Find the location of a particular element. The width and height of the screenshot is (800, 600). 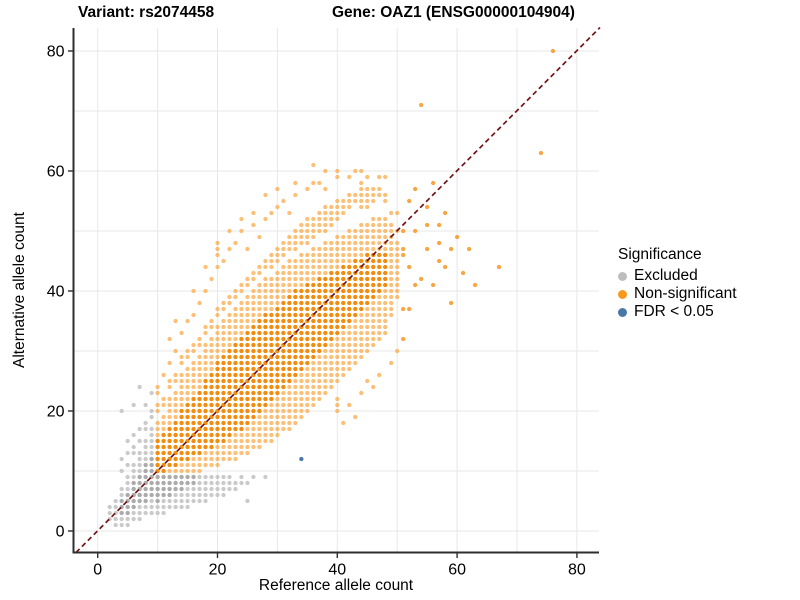

legend-item-fdr: FDR < 0.05 is located at coordinates (677, 312).